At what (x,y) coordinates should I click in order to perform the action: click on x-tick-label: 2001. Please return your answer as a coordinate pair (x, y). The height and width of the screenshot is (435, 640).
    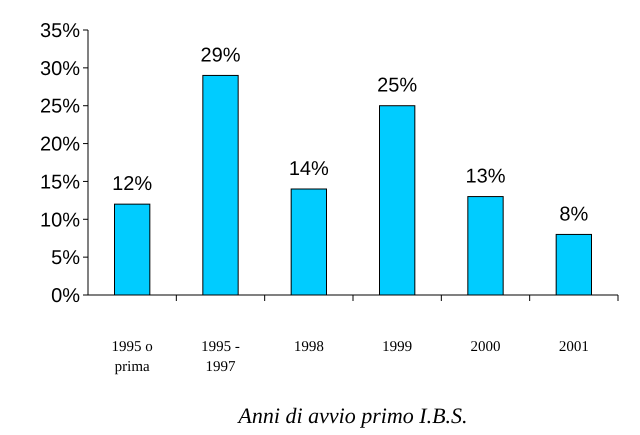
    Looking at the image, I should click on (573, 347).